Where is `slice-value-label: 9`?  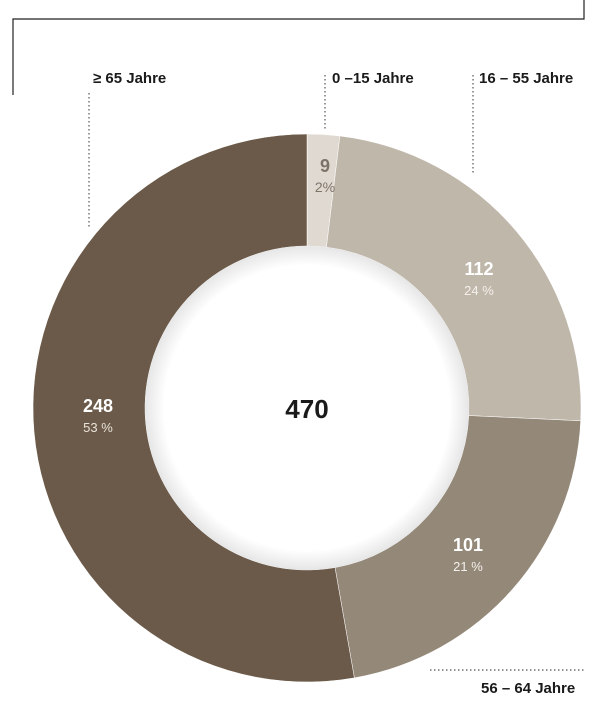 slice-value-label: 9 is located at coordinates (325, 166).